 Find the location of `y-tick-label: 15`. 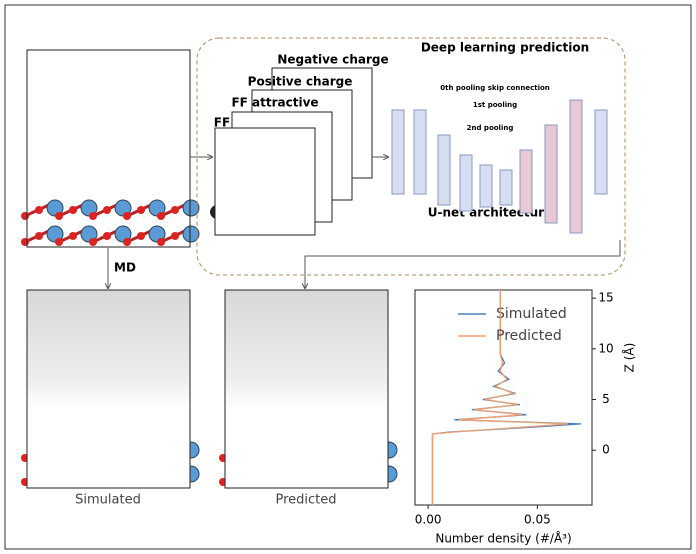

y-tick-label: 15 is located at coordinates (605, 298).